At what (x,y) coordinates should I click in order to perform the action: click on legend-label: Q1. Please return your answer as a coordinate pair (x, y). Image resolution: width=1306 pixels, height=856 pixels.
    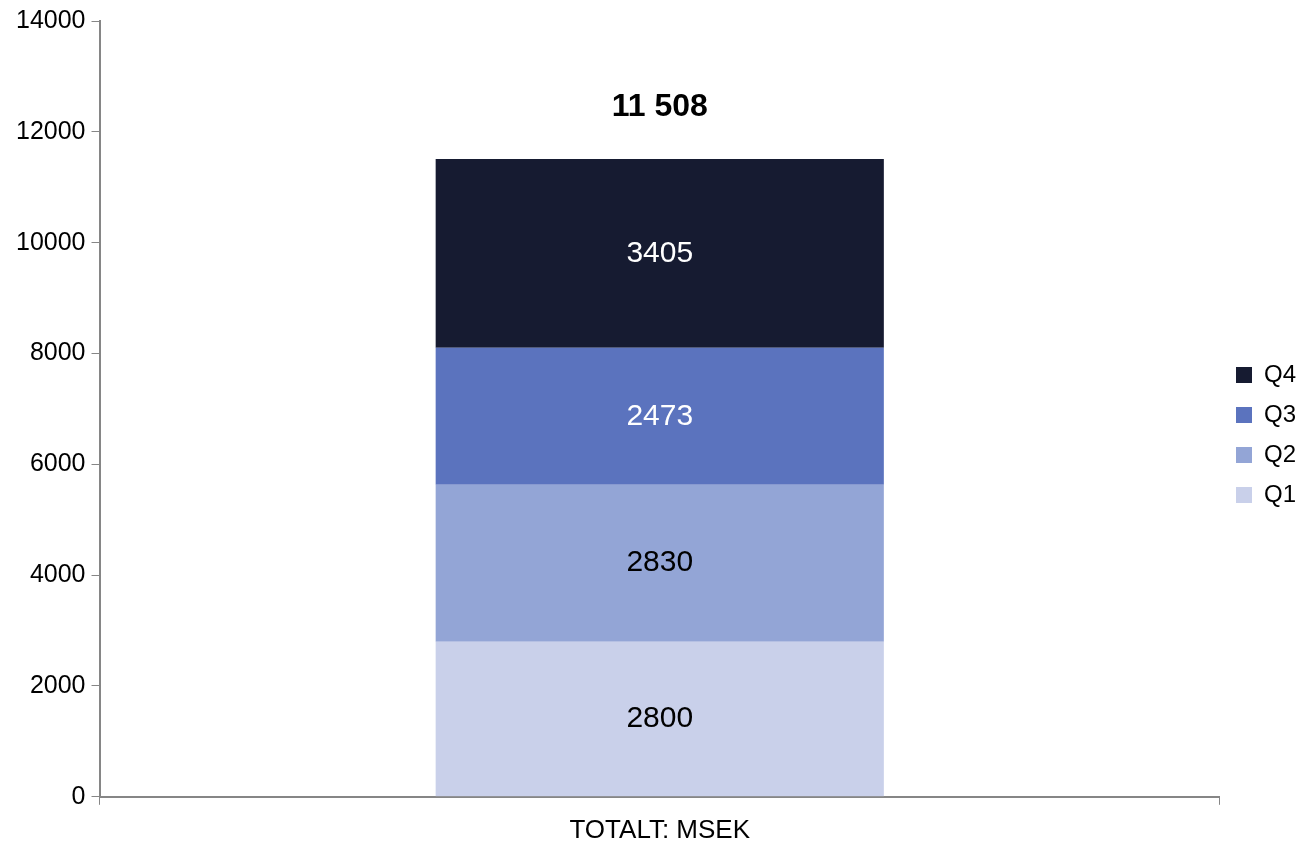
    Looking at the image, I should click on (1279, 493).